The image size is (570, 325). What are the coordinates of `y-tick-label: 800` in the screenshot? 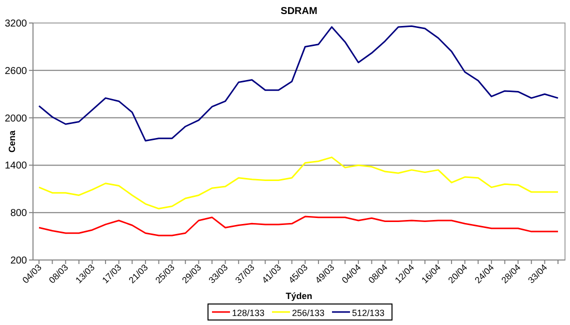 It's located at (19, 214).